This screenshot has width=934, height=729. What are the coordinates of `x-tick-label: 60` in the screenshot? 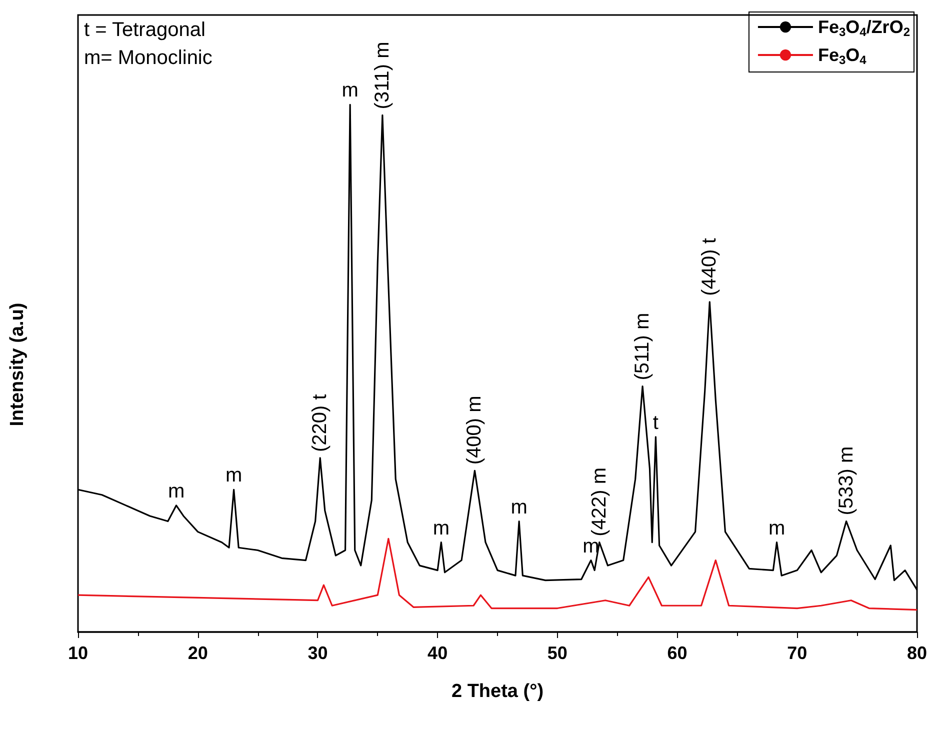 It's located at (677, 653).